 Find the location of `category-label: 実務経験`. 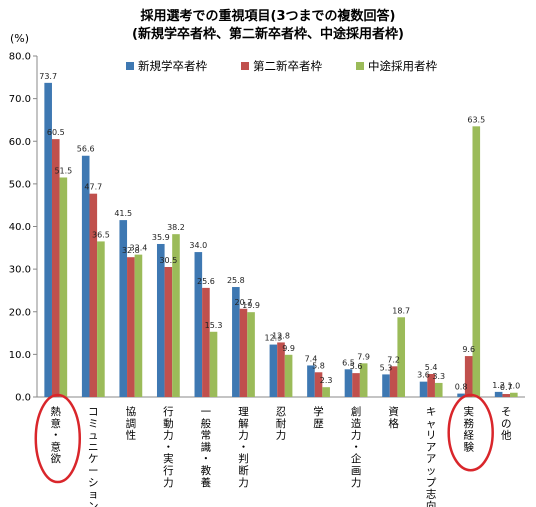

category-label: 実務経験 is located at coordinates (468, 429).